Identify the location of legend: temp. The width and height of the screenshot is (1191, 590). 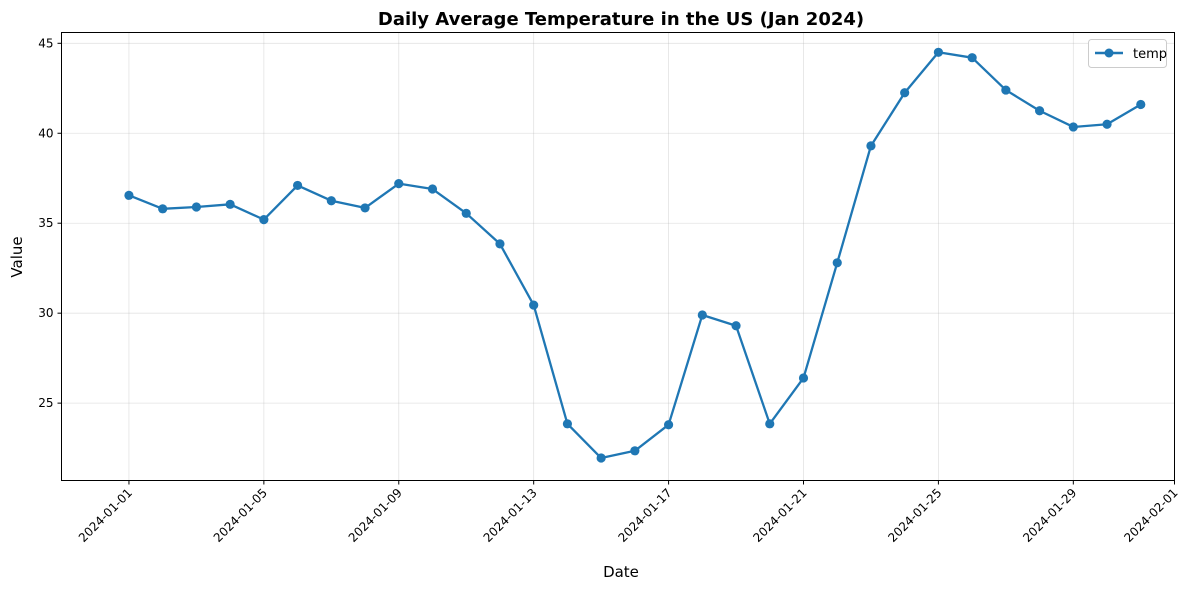
(1127, 53).